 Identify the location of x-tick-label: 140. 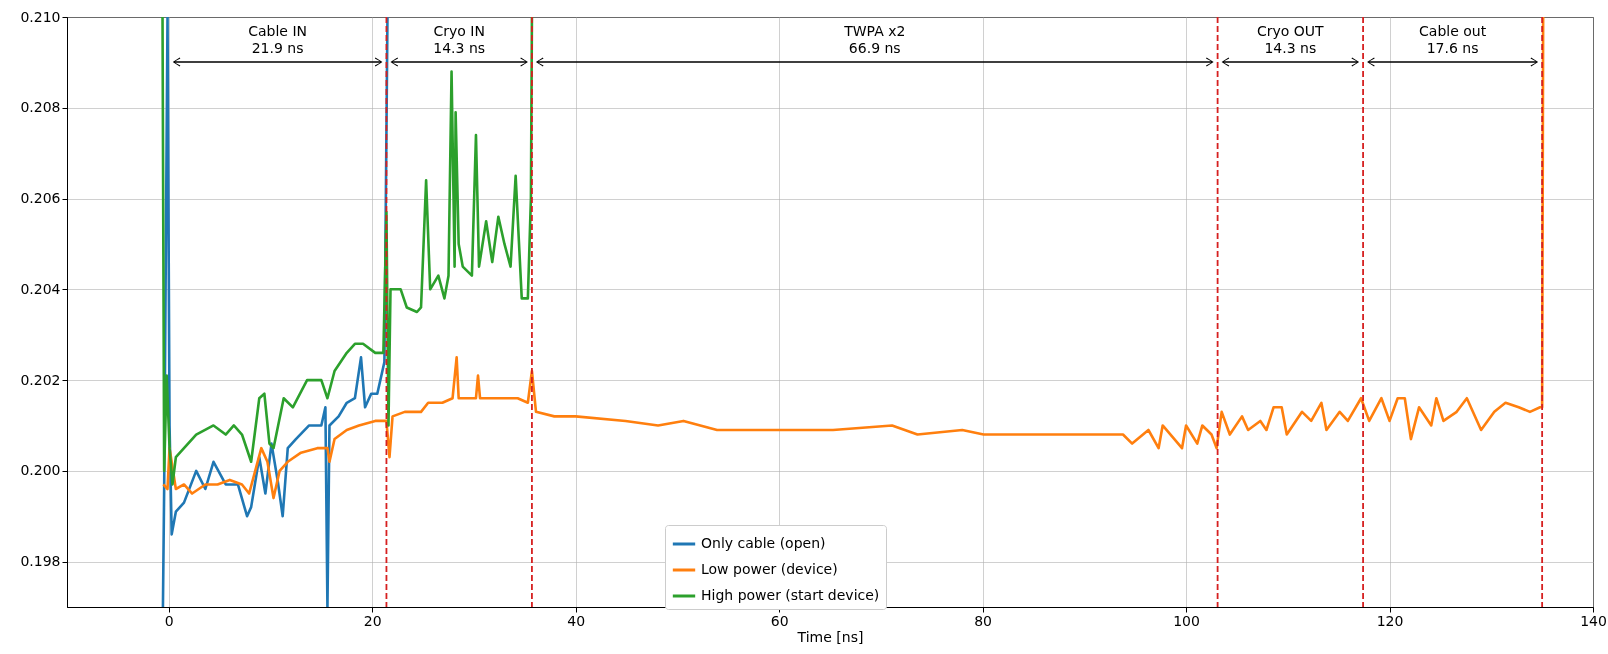
(1593, 620).